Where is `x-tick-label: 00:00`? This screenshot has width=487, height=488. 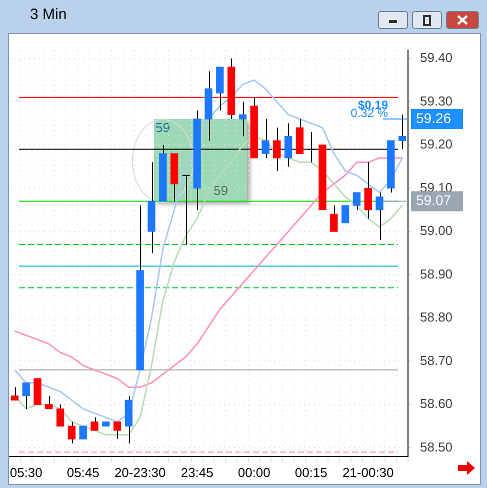
x-tick-label: 00:00 is located at coordinates (254, 472).